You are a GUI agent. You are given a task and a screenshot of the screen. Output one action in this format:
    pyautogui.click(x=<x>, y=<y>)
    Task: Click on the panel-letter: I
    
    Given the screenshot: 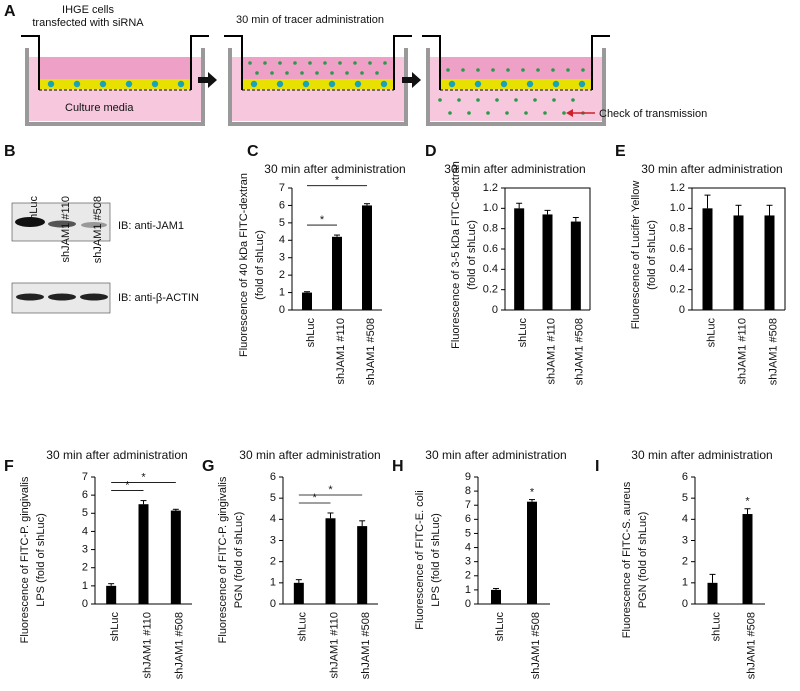 What is the action you would take?
    pyautogui.click(x=597, y=466)
    